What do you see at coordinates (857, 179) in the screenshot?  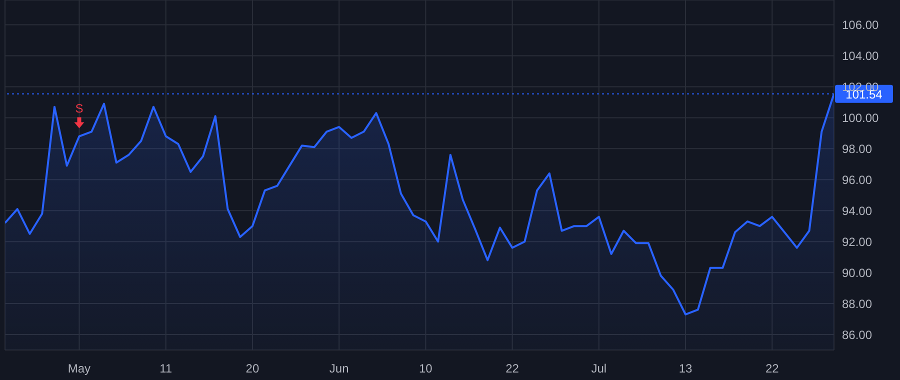 I see `y-tick-label: 96.00` at bounding box center [857, 179].